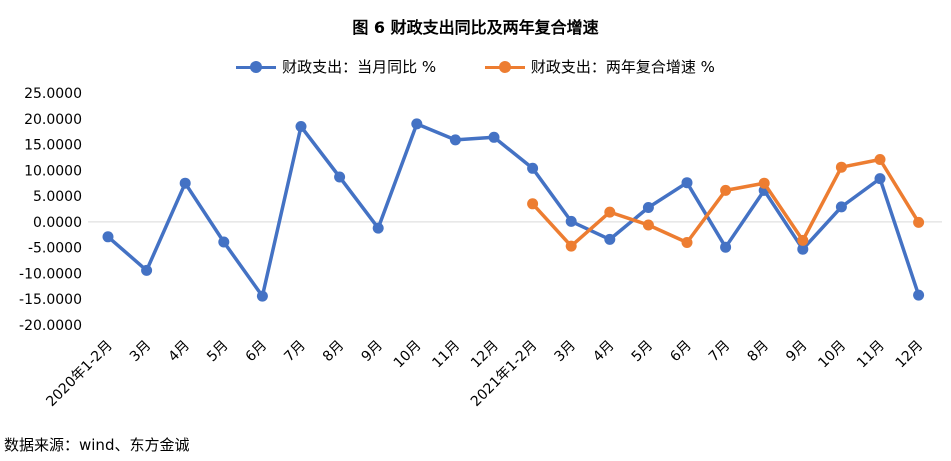 This screenshot has width=951, height=461. I want to click on legend-label-monthly-yoy: 财政支出：当月同比 %, so click(359, 67).